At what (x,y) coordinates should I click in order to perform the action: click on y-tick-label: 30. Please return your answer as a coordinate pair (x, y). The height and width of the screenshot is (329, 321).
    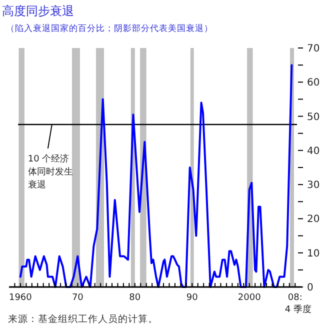
    Looking at the image, I should click on (313, 186).